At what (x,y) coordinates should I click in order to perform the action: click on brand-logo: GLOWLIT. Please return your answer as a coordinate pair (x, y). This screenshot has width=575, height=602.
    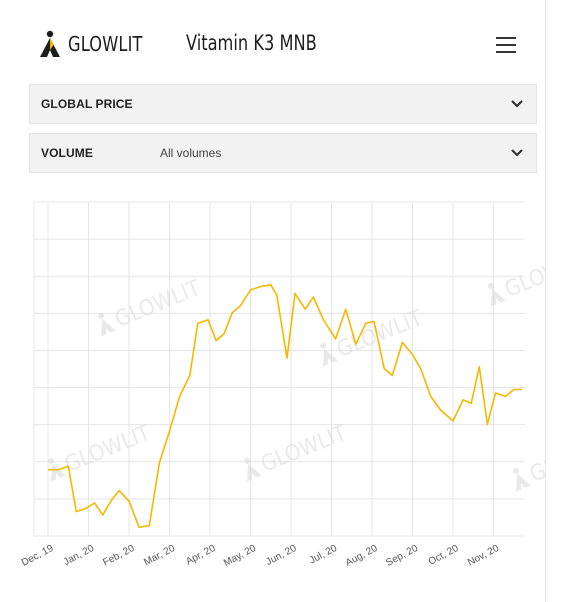
    Looking at the image, I should click on (94, 44).